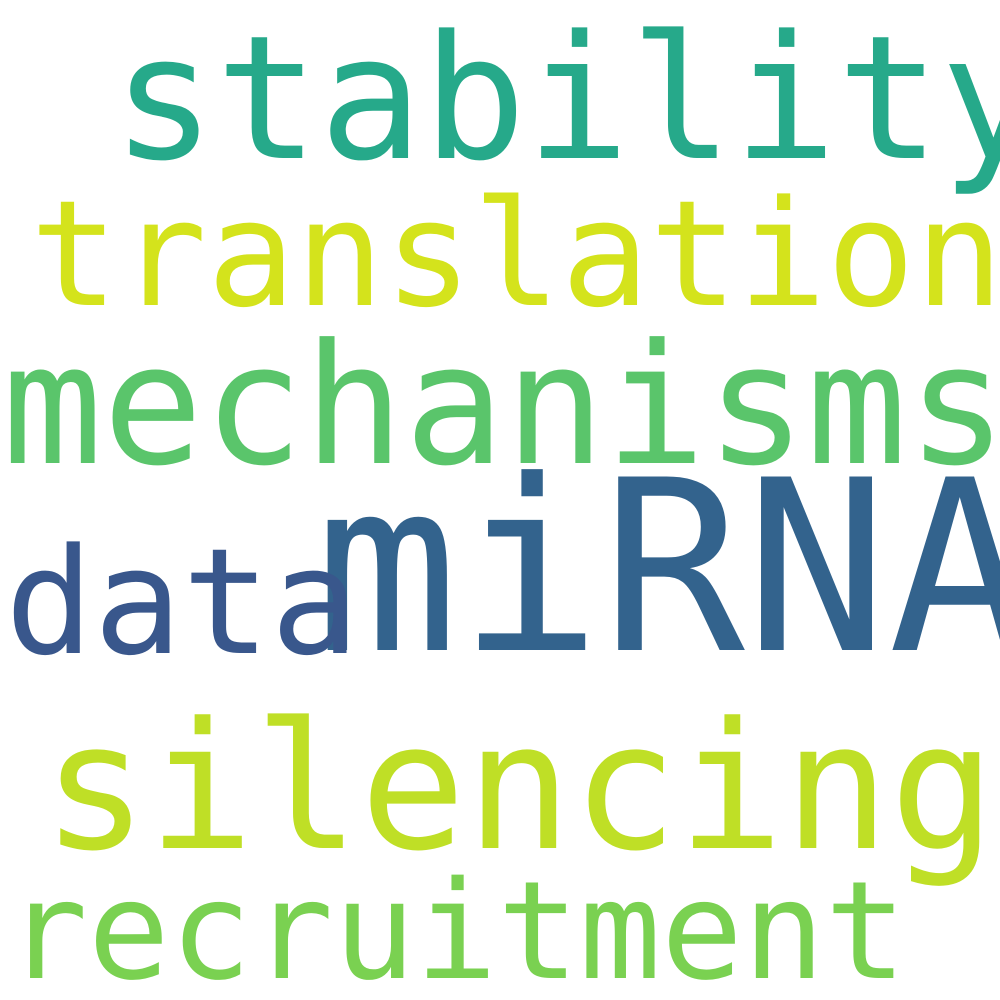 The image size is (1000, 1000). What do you see at coordinates (456, 926) in the screenshot?
I see `word-recruitment: recruitment` at bounding box center [456, 926].